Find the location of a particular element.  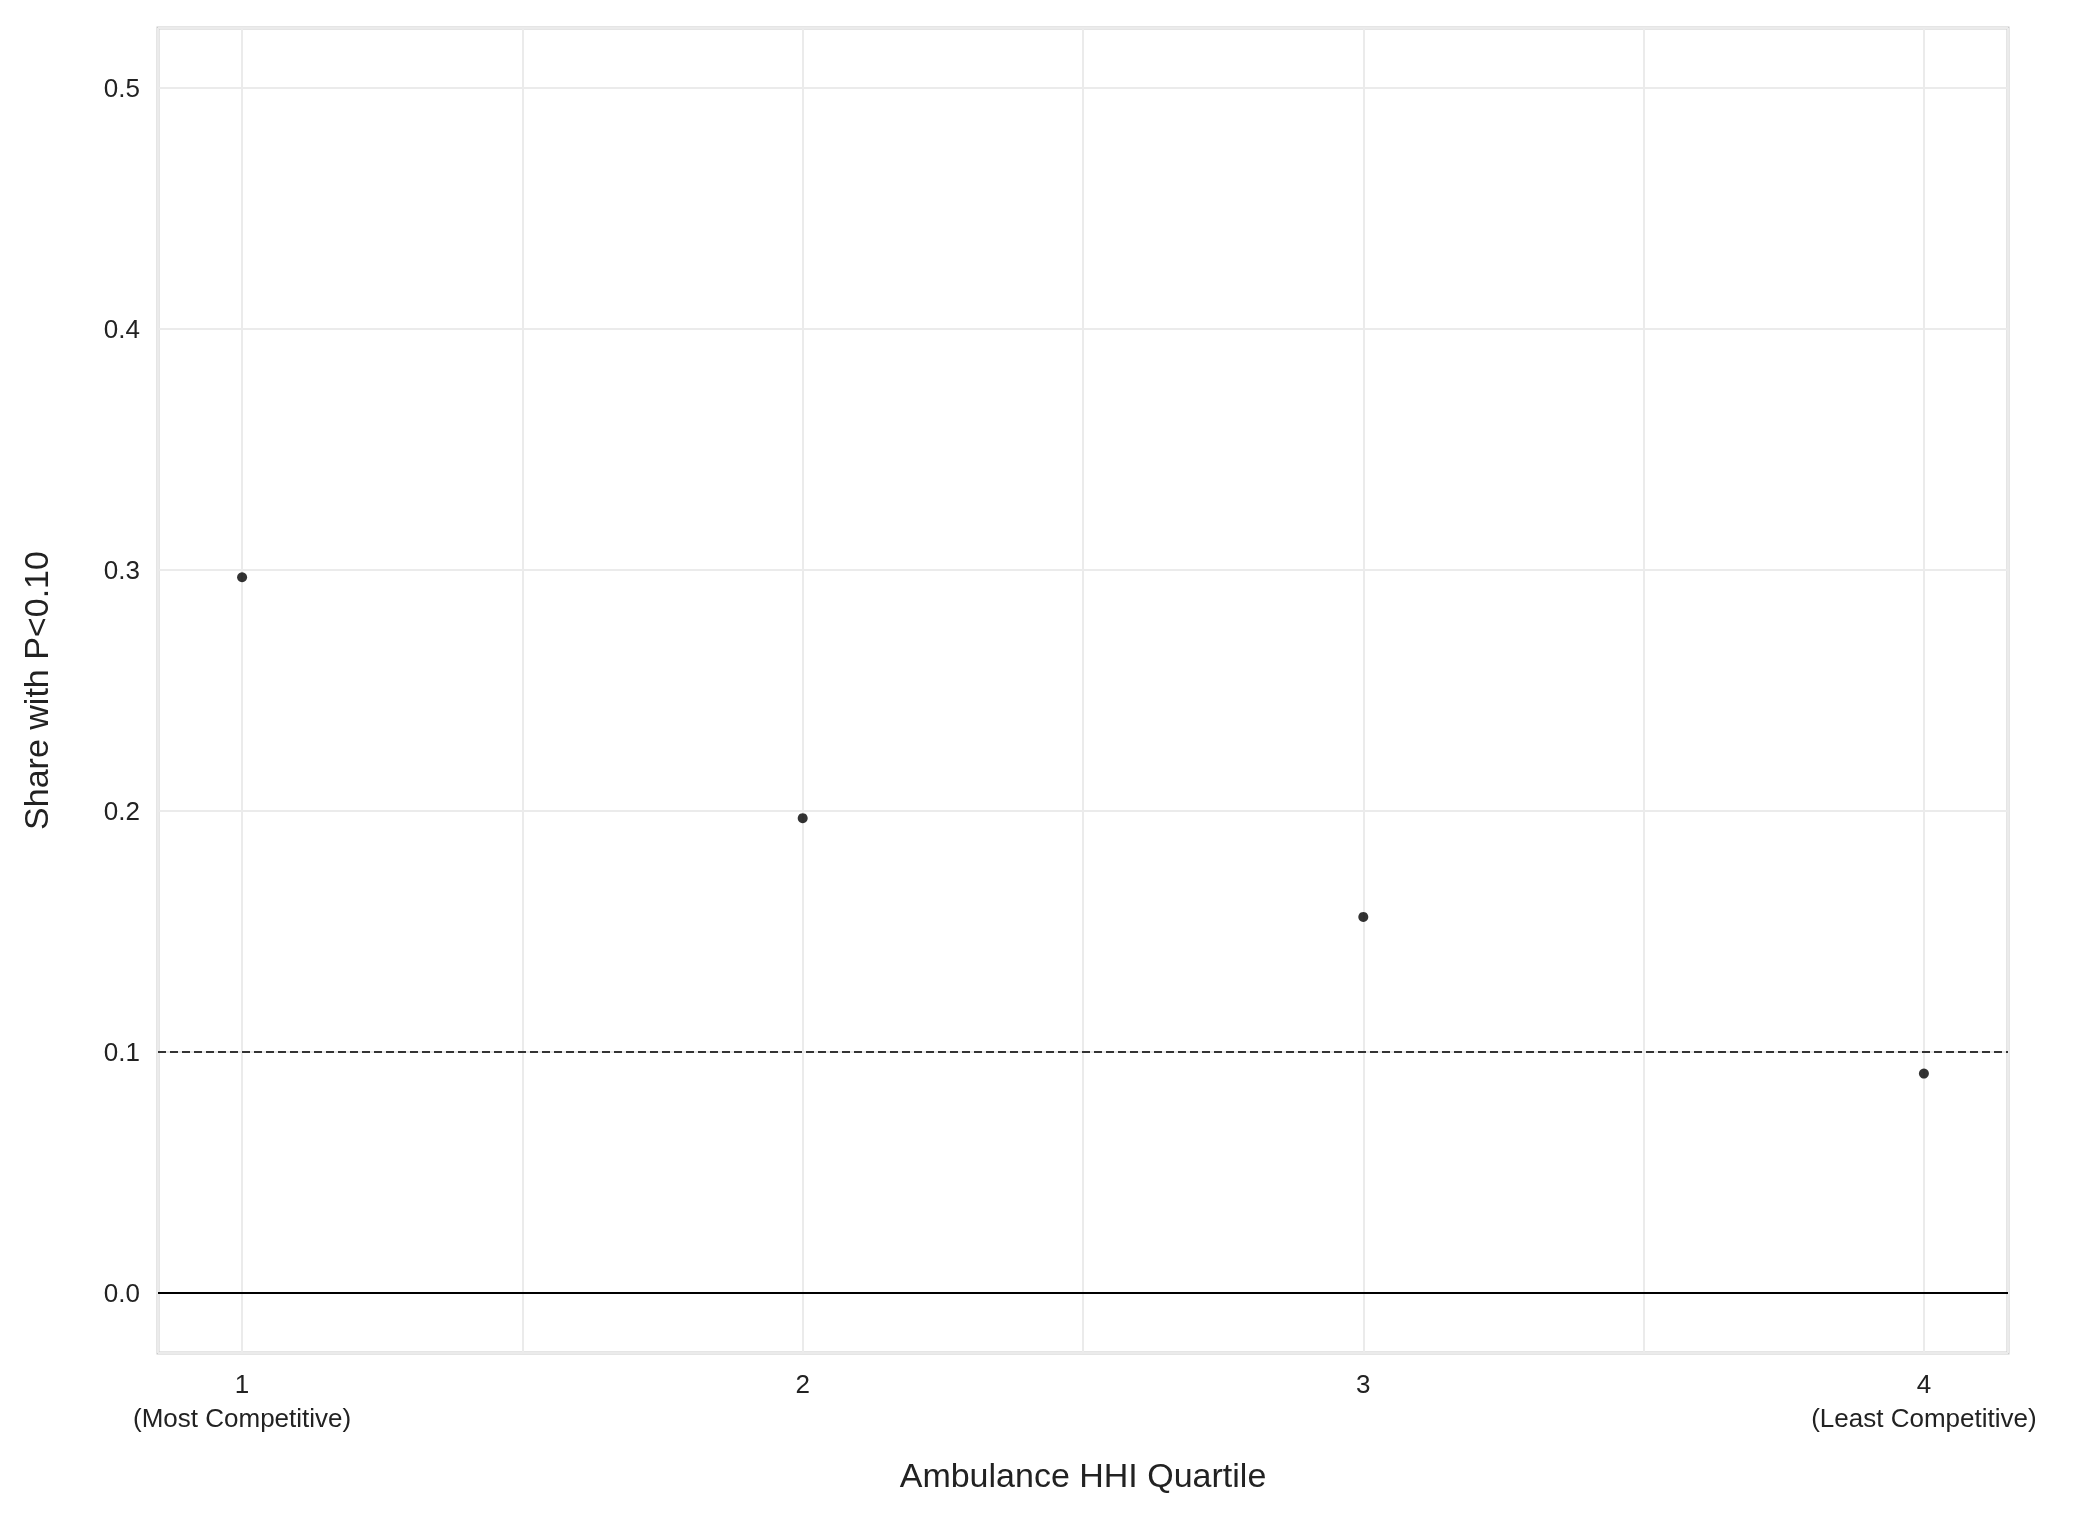

x-tick-label: 3 is located at coordinates (1363, 1384).